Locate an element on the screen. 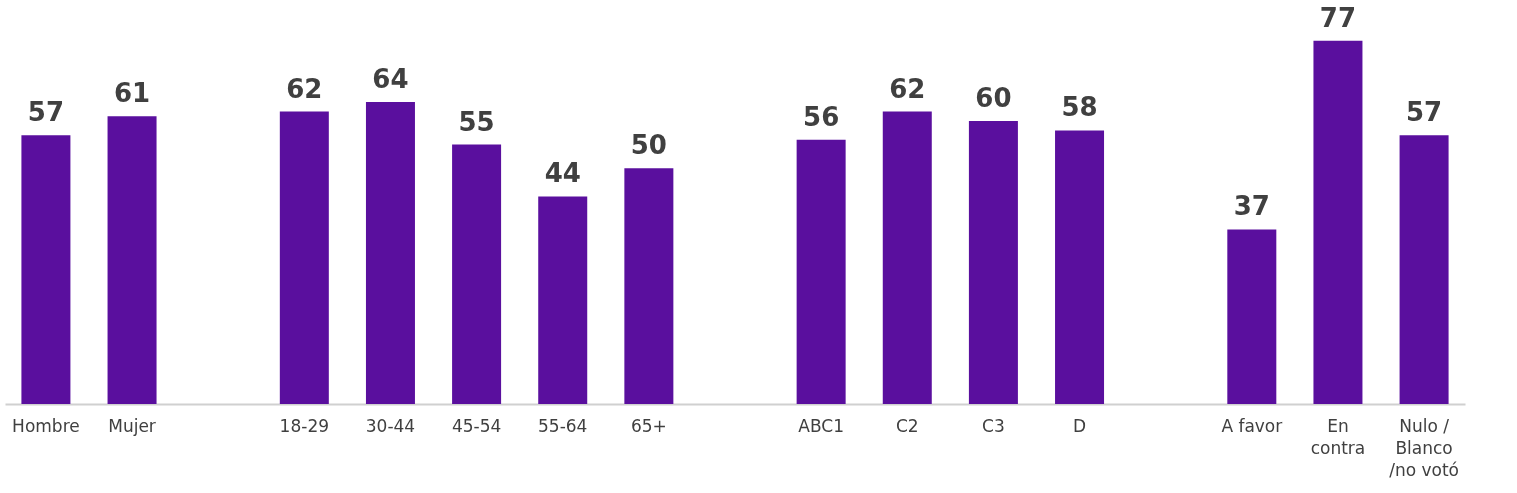 Image resolution: width=1517 pixels, height=493 pixels. x-tick-label: Hombre is located at coordinates (46, 425).